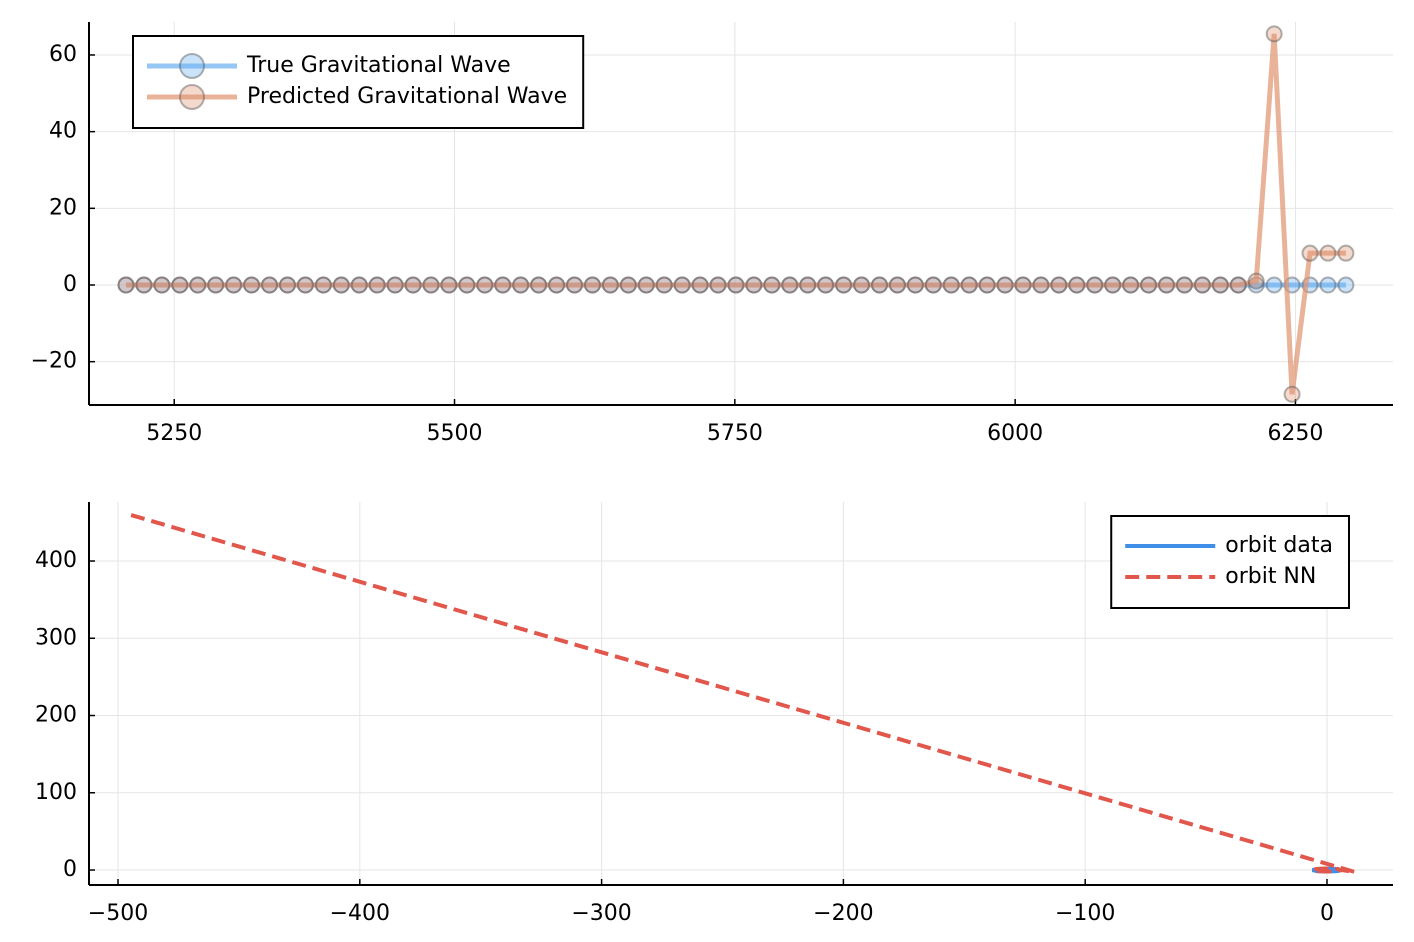 The height and width of the screenshot is (942, 1414). What do you see at coordinates (1085, 913) in the screenshot?
I see `x-tick-label: −100` at bounding box center [1085, 913].